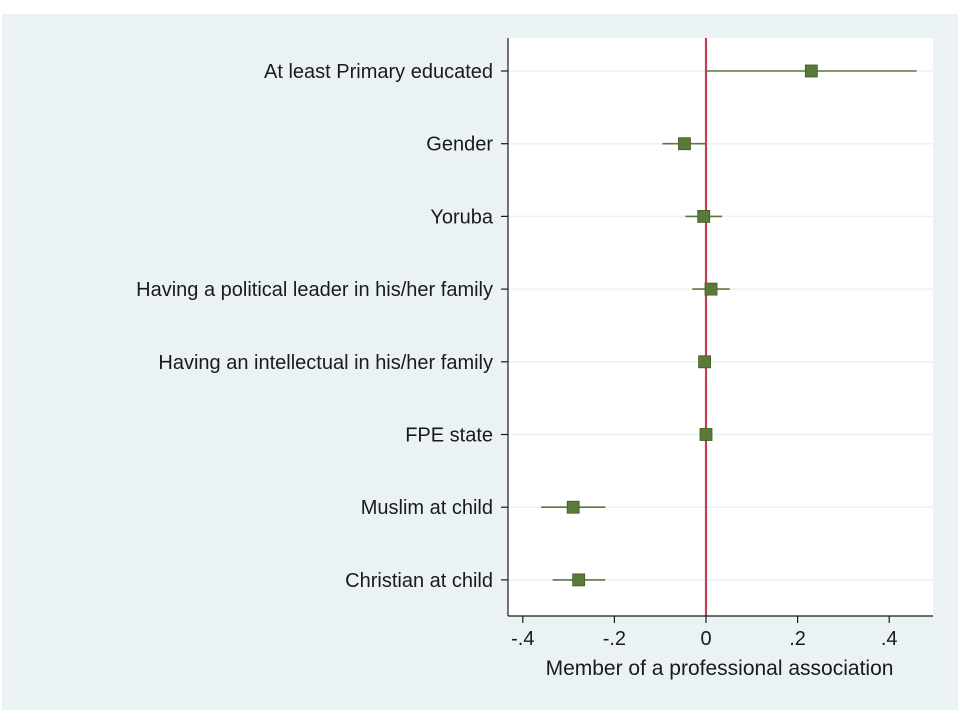 This screenshot has width=960, height=722. I want to click on category-label: Christian at child, so click(419, 581).